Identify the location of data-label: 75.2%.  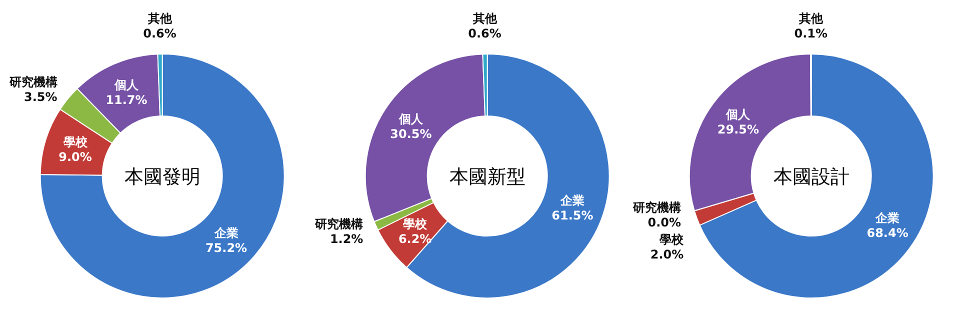
(226, 248).